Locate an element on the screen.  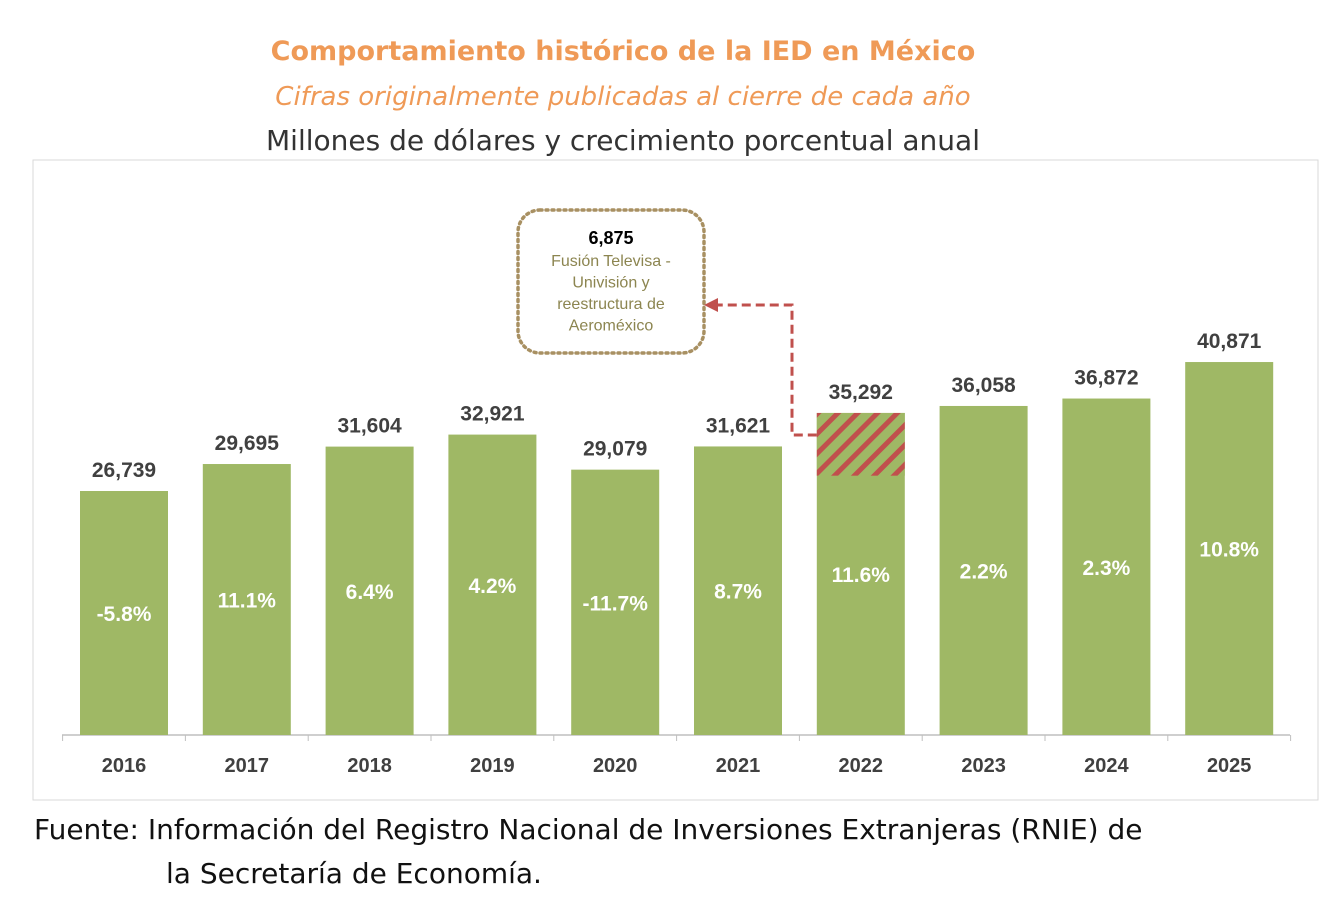
growth-label-2024: 2.3% is located at coordinates (1106, 568).